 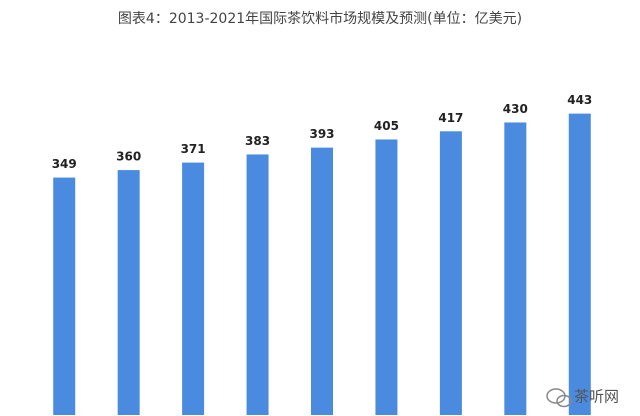 I want to click on data-label: 349, so click(x=64, y=164).